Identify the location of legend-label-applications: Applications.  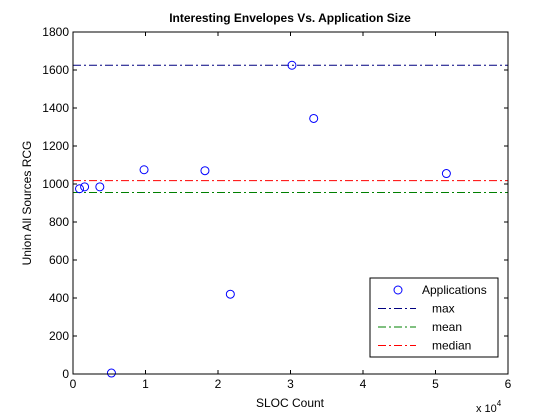
(454, 290).